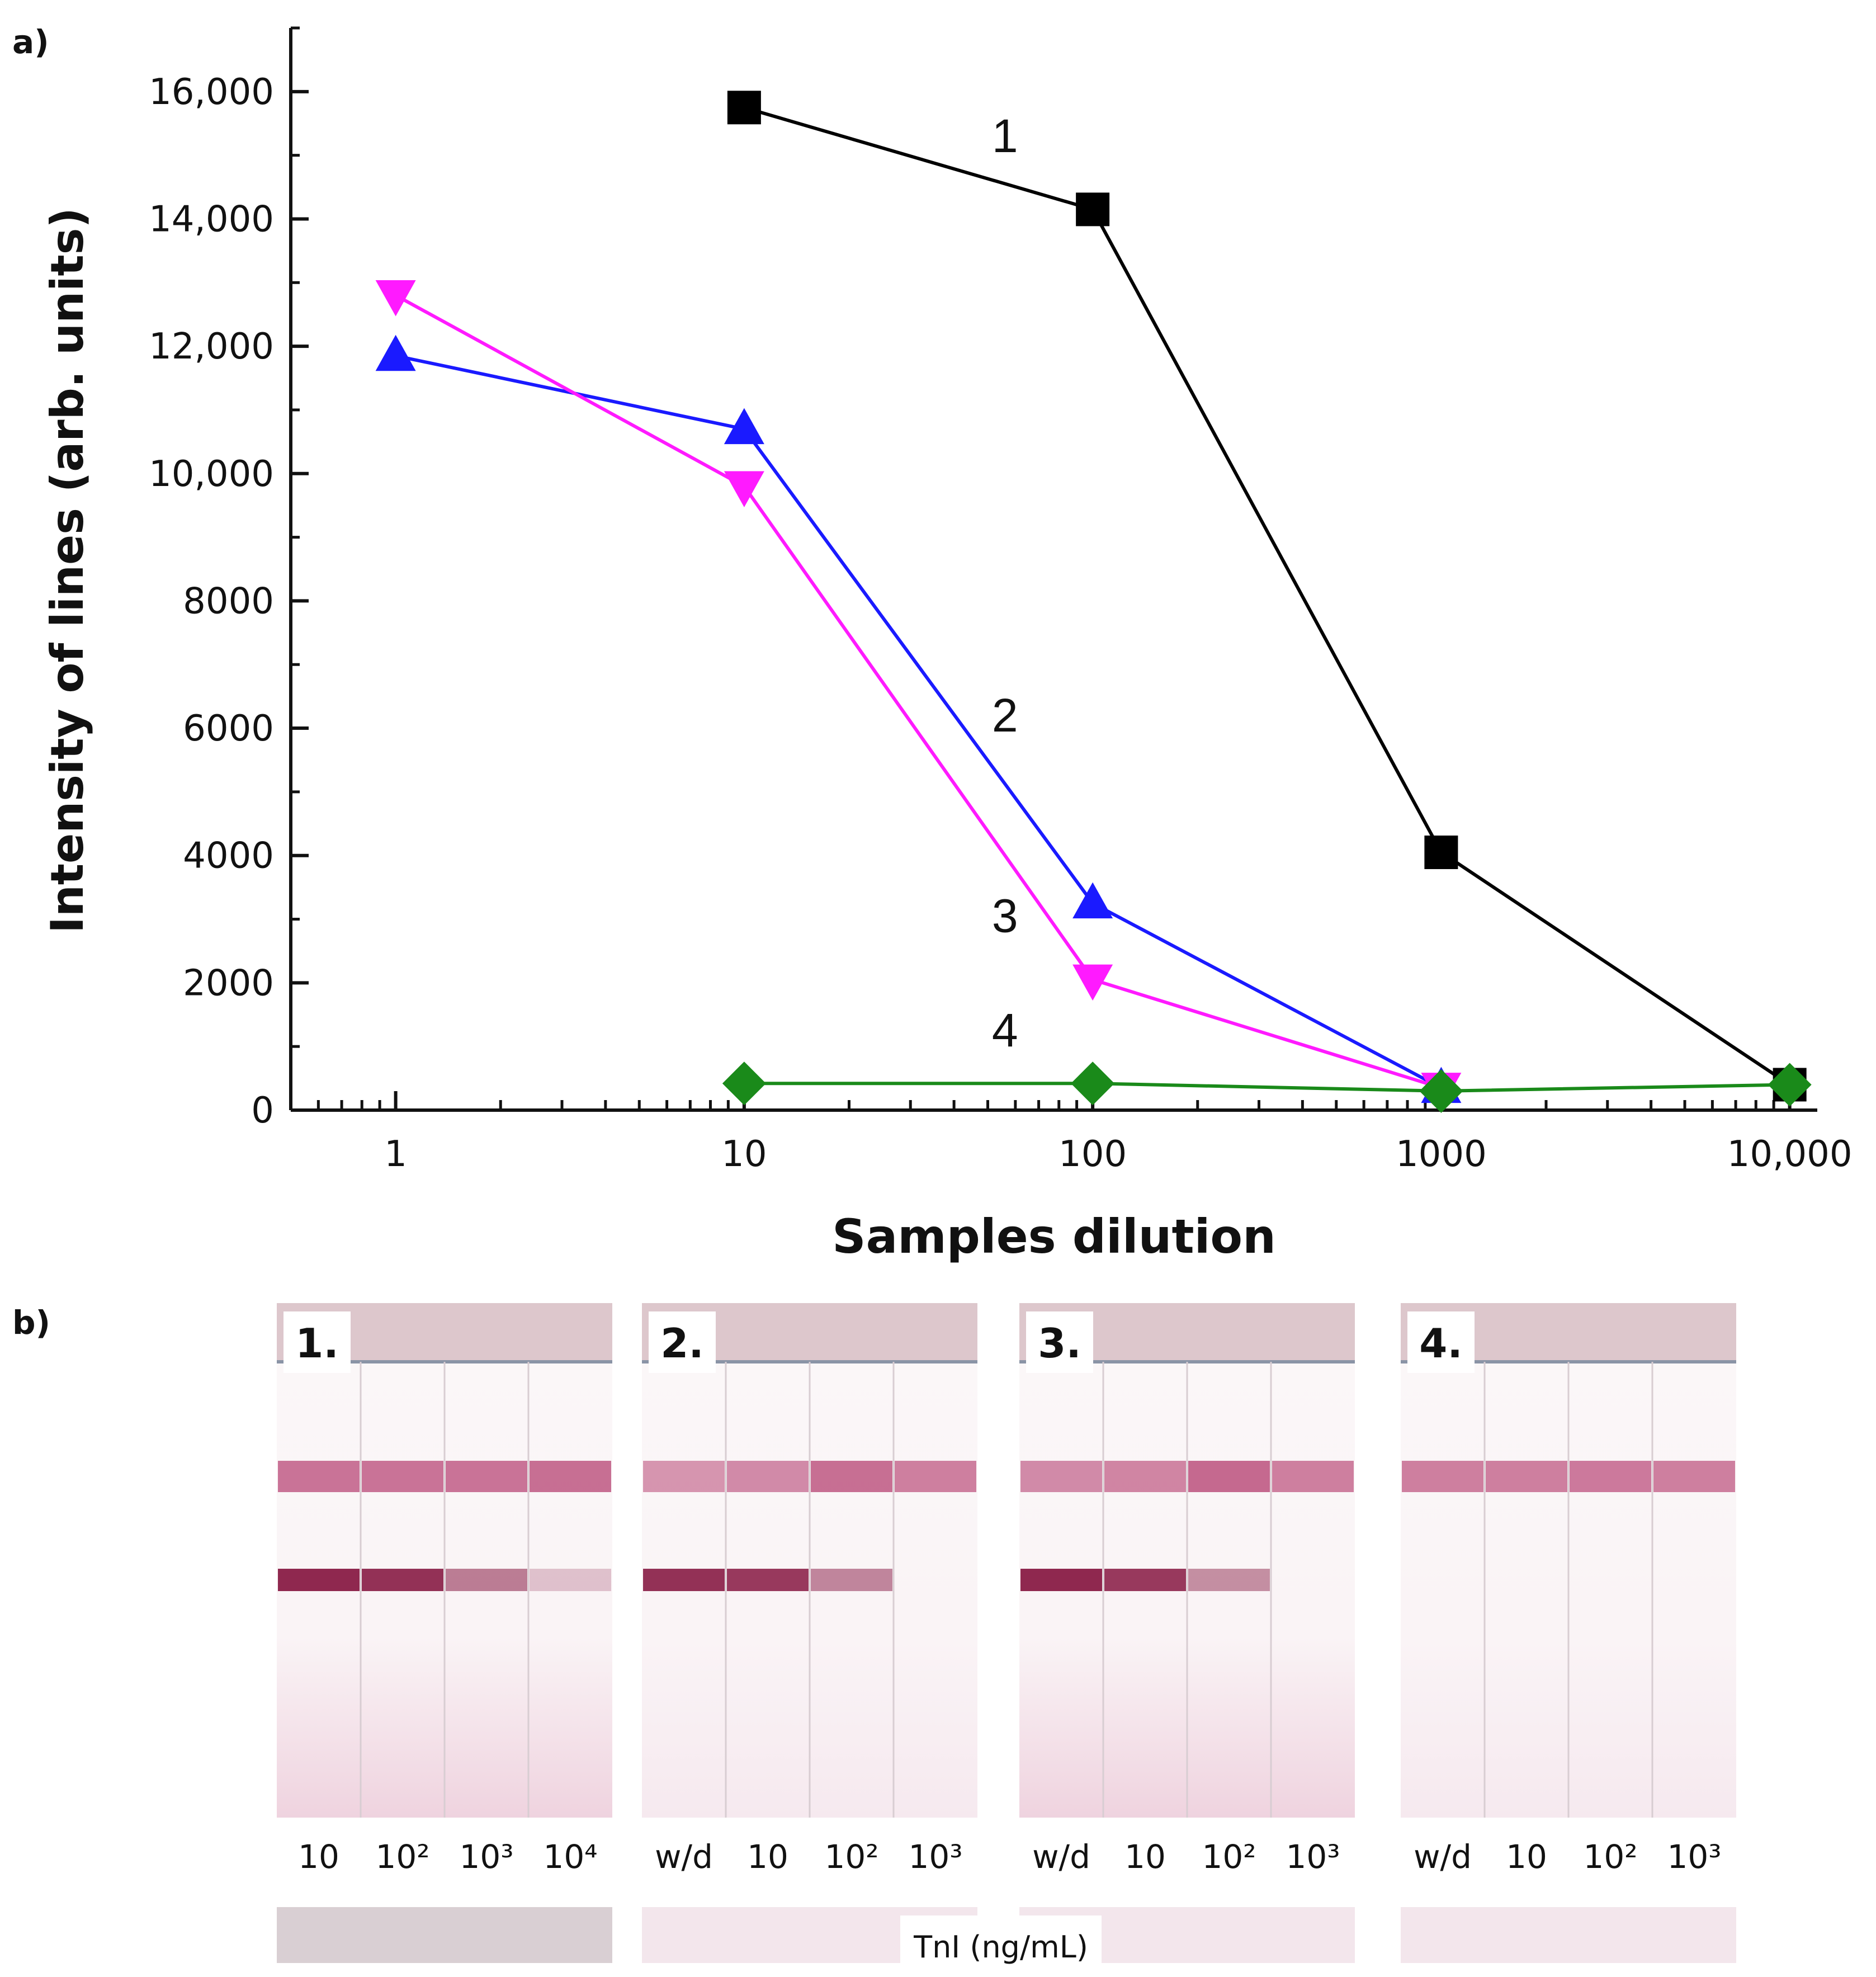 This screenshot has width=1876, height=1977. I want to click on y-tick-label: 16,000, so click(212, 92).